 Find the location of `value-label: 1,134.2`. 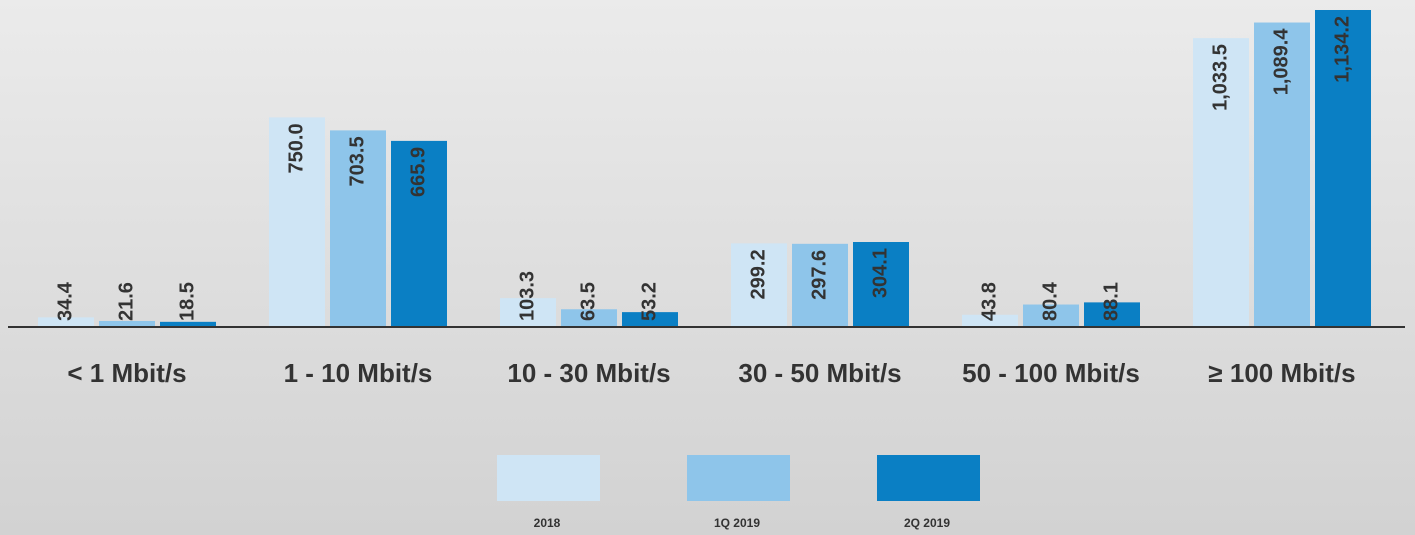

value-label: 1,134.2 is located at coordinates (1342, 49).